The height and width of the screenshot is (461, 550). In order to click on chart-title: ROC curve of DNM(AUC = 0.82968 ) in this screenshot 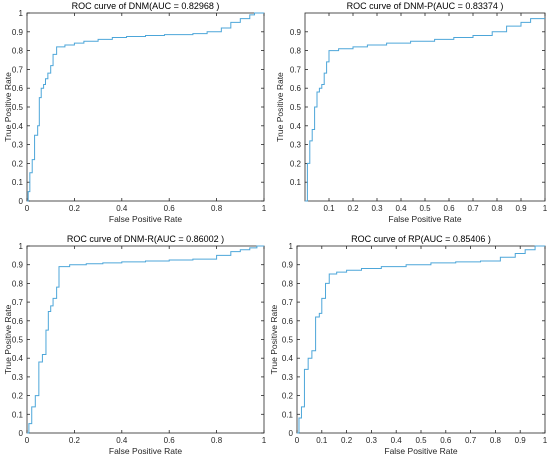, I will do `click(146, 6)`.